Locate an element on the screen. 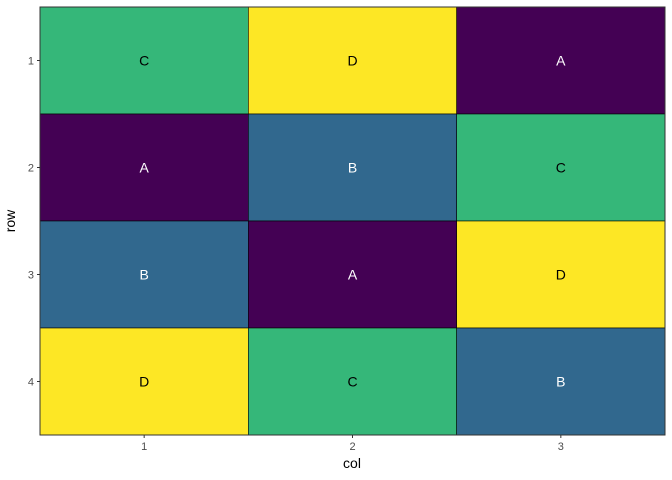 This screenshot has width=672, height=480. heatmap-cell-r4-c1 is located at coordinates (144, 381).